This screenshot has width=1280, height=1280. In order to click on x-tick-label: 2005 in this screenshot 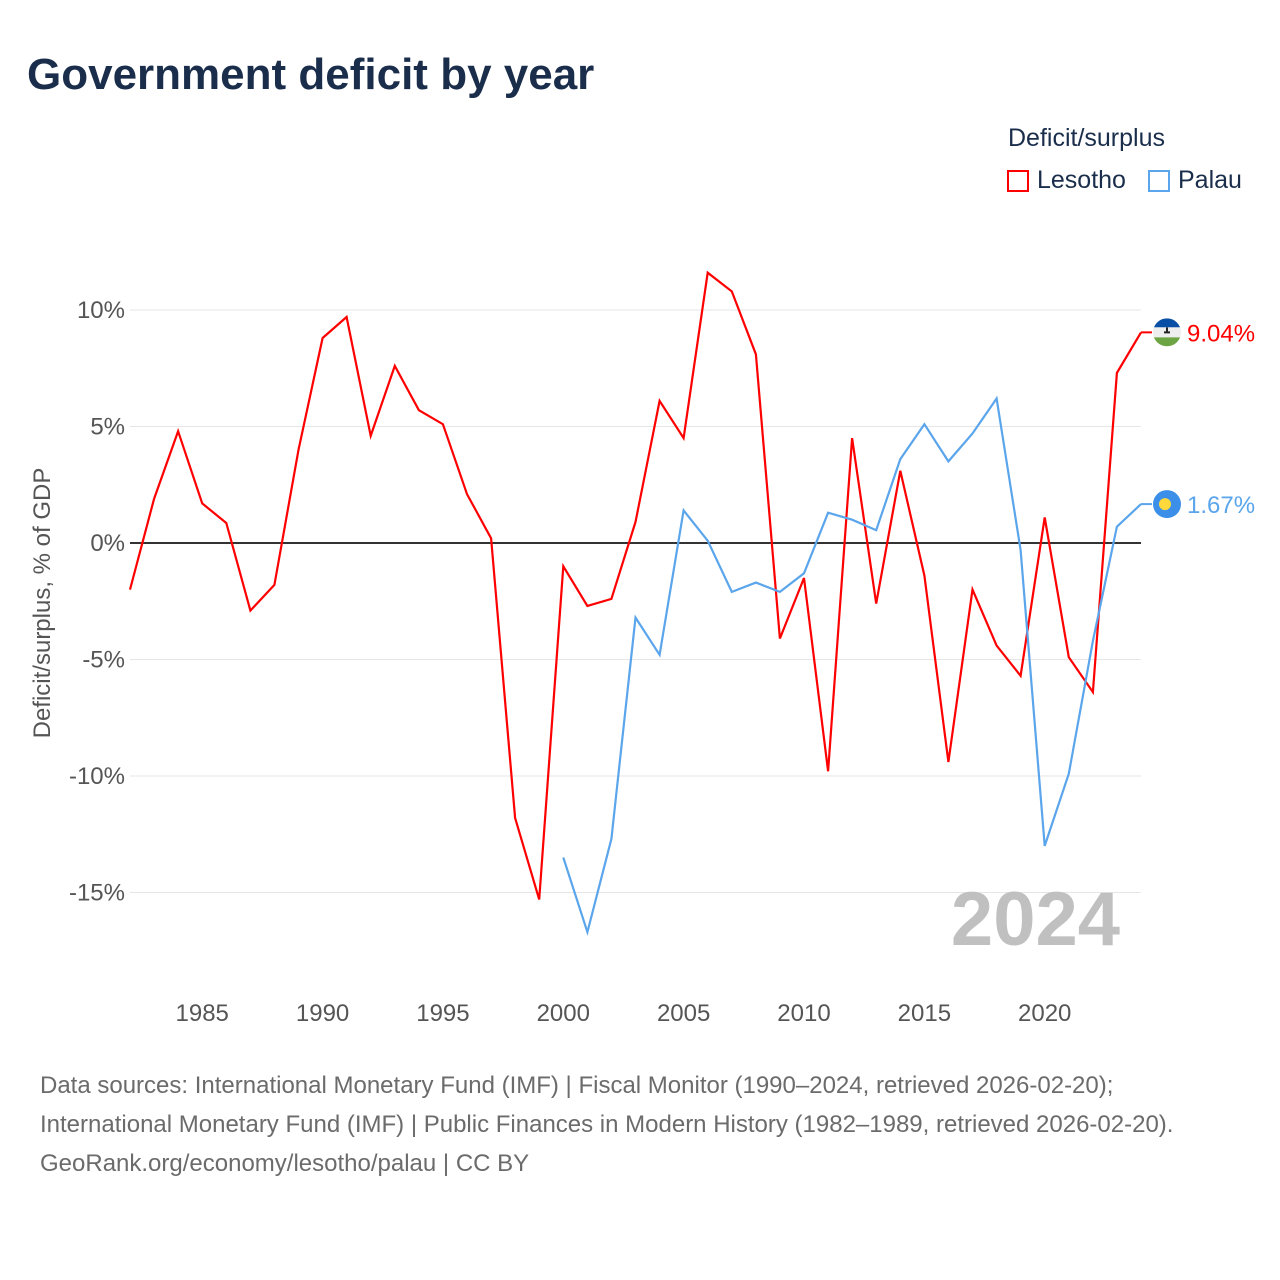, I will do `click(683, 1013)`.